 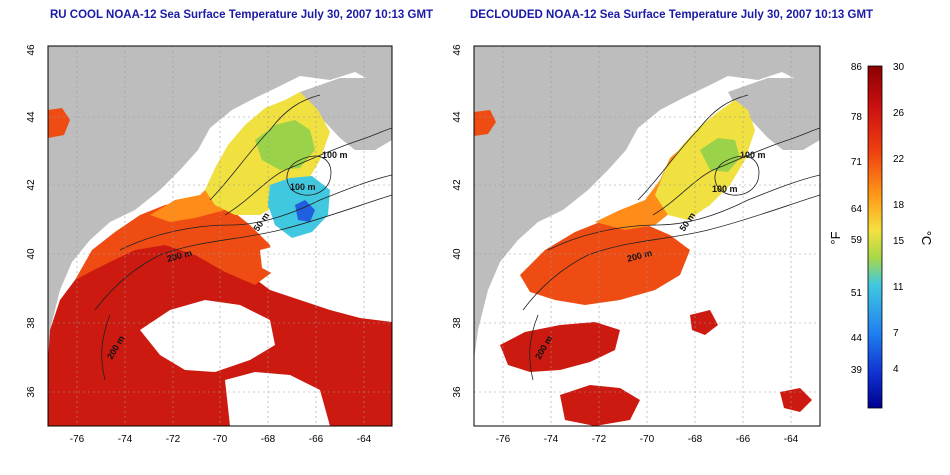 I want to click on left-lat-tick-36: 36, so click(x=31, y=392).